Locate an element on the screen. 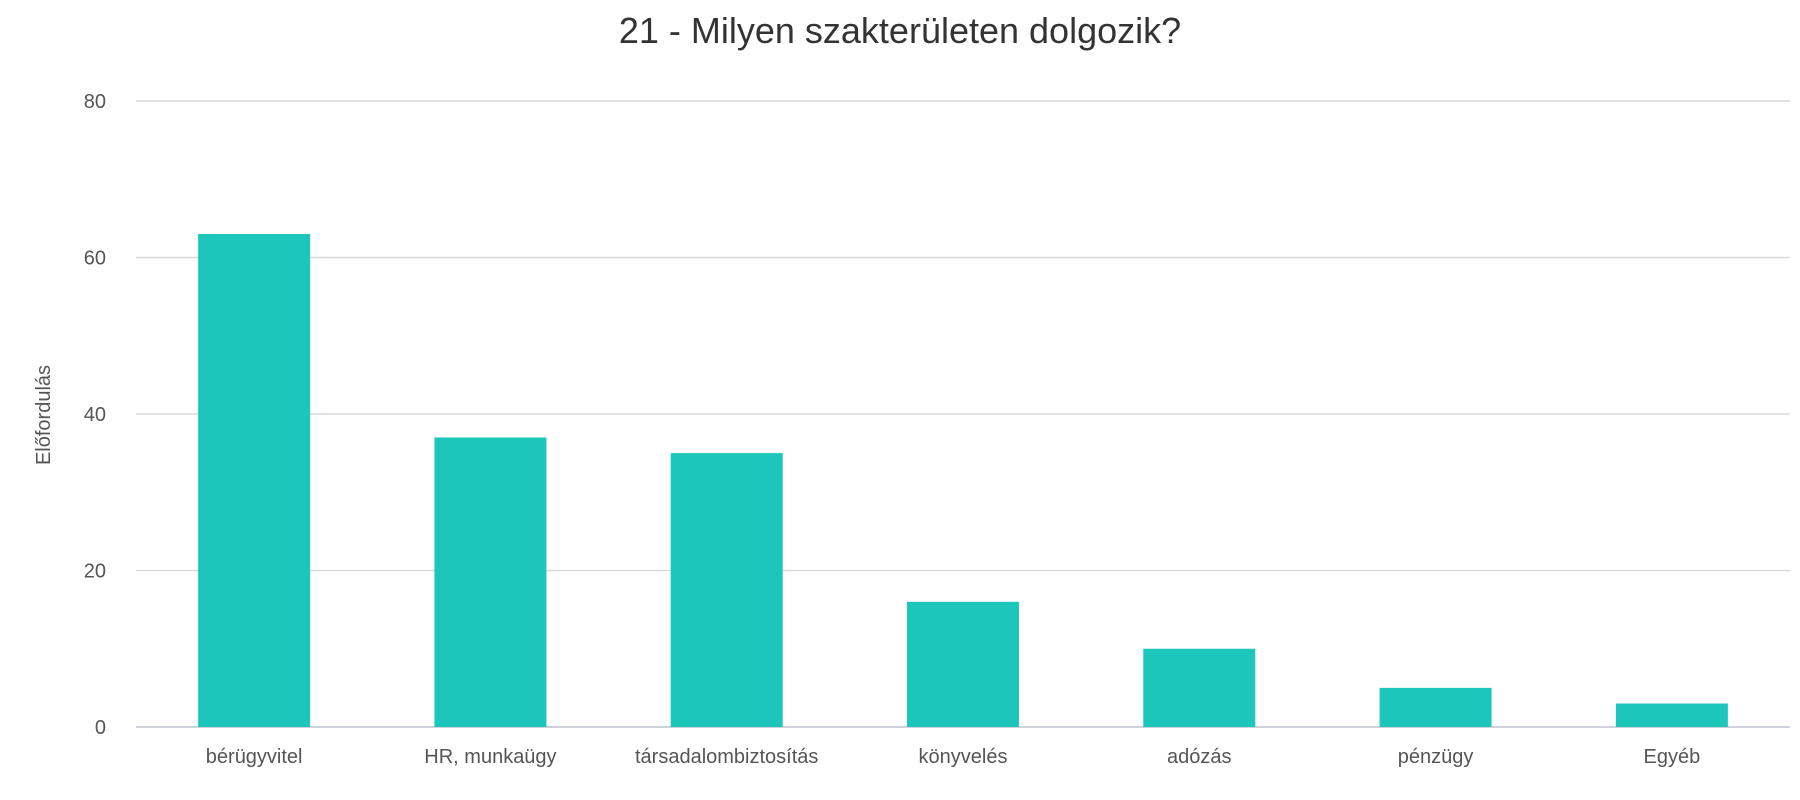 The width and height of the screenshot is (1800, 800). y-tick-label: 60 is located at coordinates (95, 259).